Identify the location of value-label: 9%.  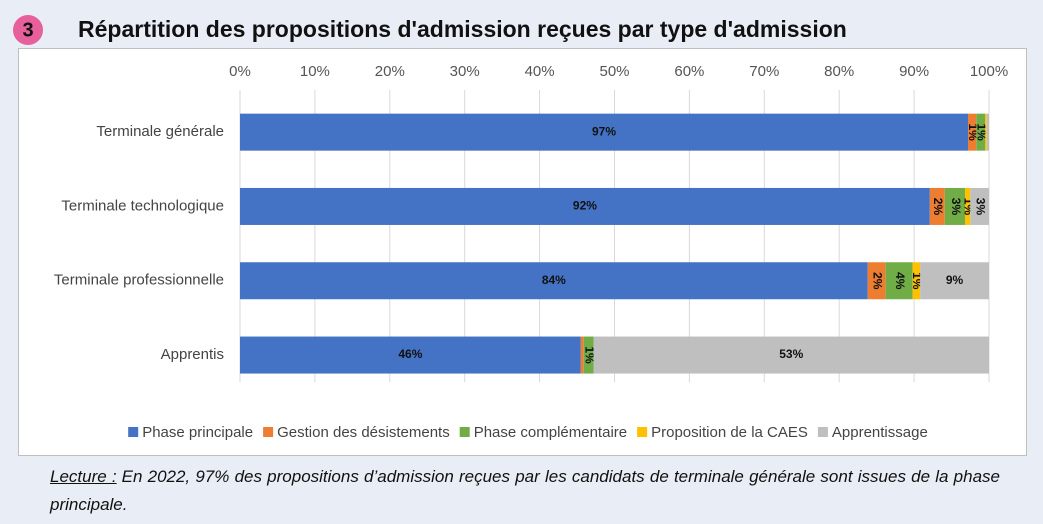
(955, 280).